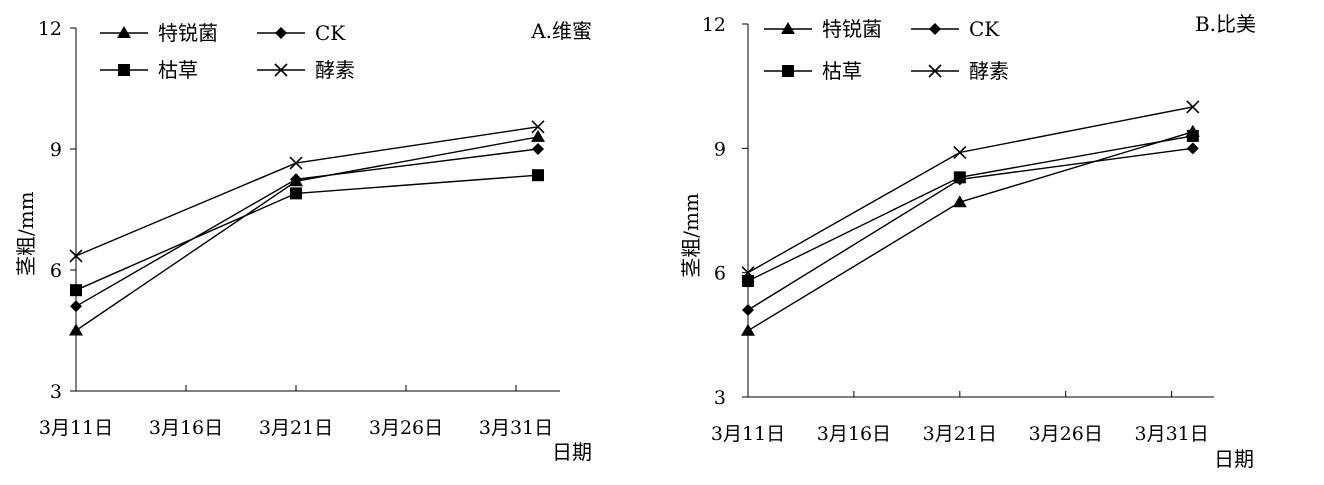  I want to click on chart-title: A.维蜜, so click(561, 31).